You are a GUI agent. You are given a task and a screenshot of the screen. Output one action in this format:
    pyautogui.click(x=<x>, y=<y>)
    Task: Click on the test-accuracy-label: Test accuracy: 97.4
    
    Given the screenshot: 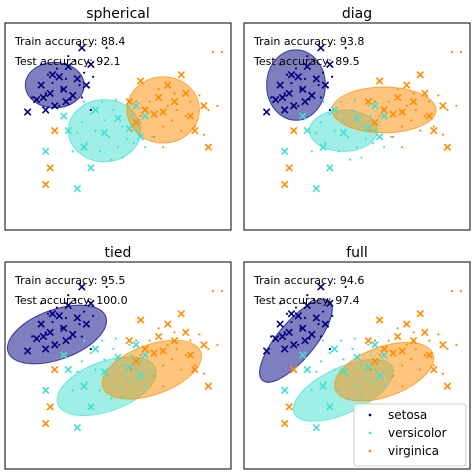 What is the action you would take?
    pyautogui.click(x=306, y=300)
    